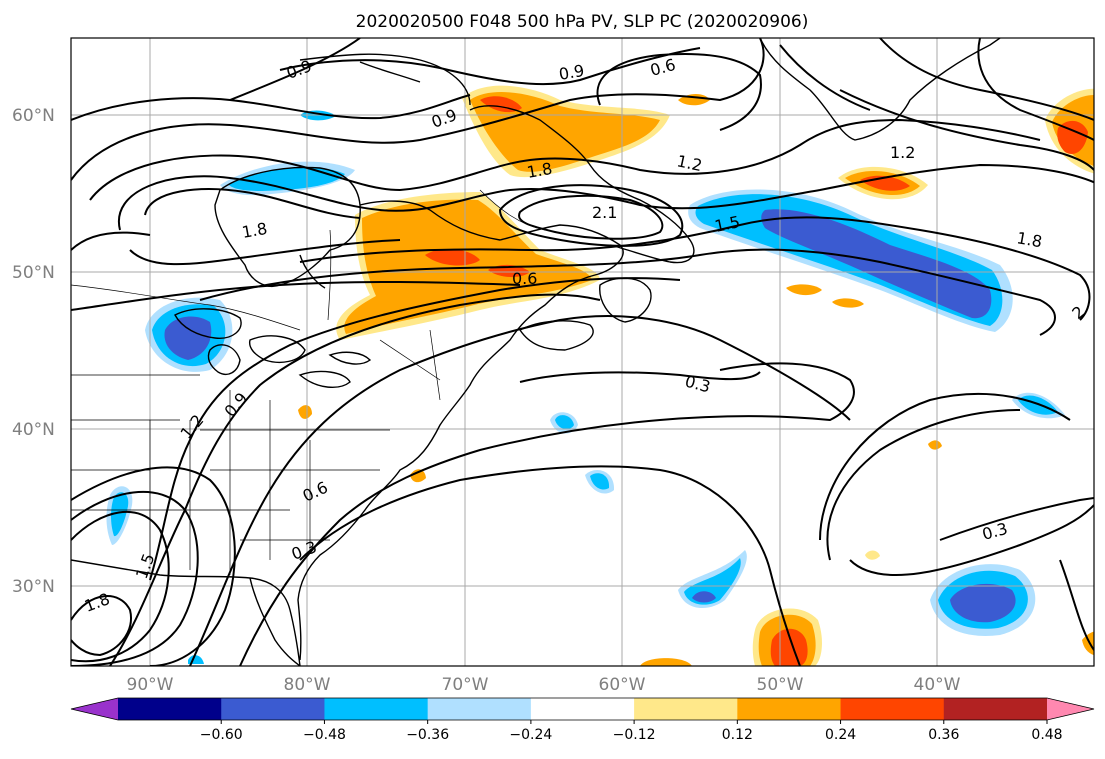  Describe the element at coordinates (937, 685) in the screenshot. I see `lon-label: 40°W` at that location.